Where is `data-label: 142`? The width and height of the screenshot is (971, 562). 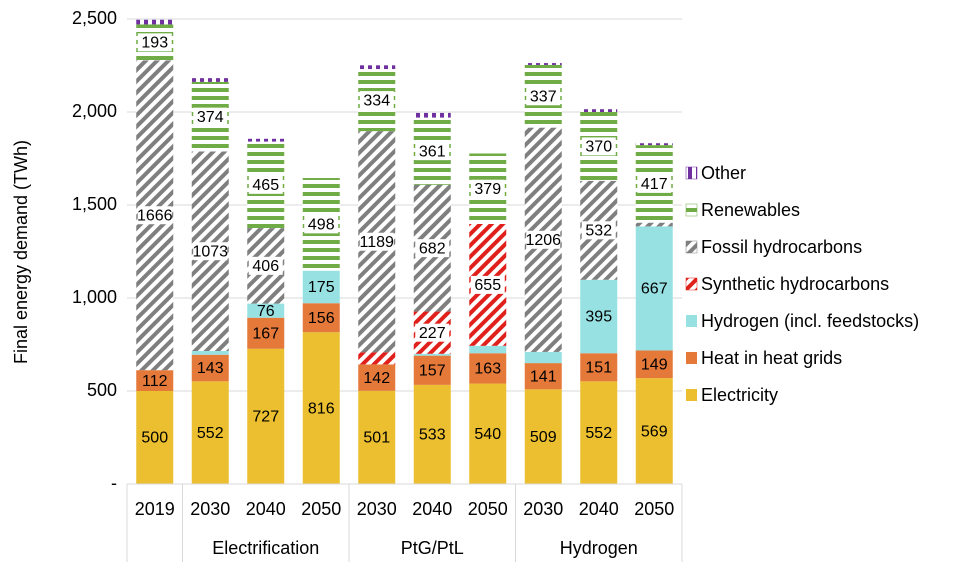 data-label: 142 is located at coordinates (376, 378).